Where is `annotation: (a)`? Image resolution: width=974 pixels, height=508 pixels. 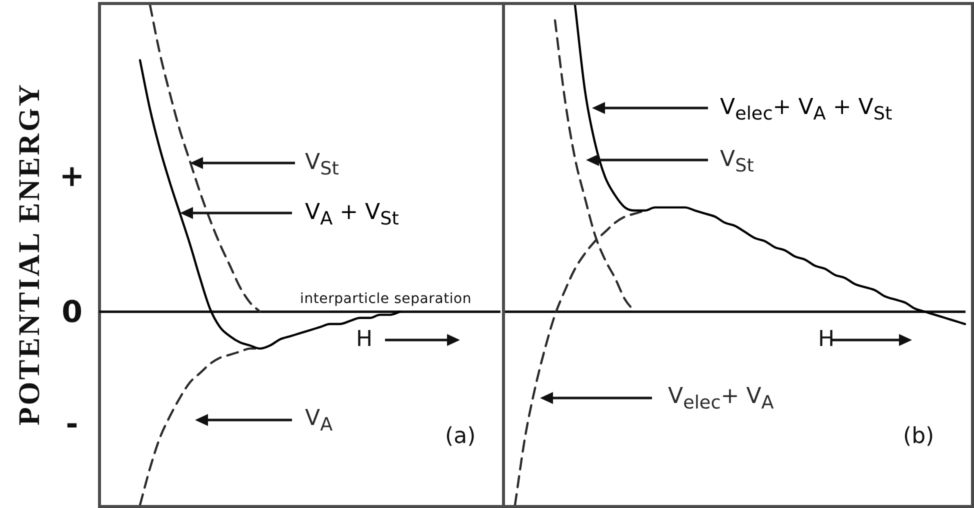
annotation: (a) is located at coordinates (460, 437).